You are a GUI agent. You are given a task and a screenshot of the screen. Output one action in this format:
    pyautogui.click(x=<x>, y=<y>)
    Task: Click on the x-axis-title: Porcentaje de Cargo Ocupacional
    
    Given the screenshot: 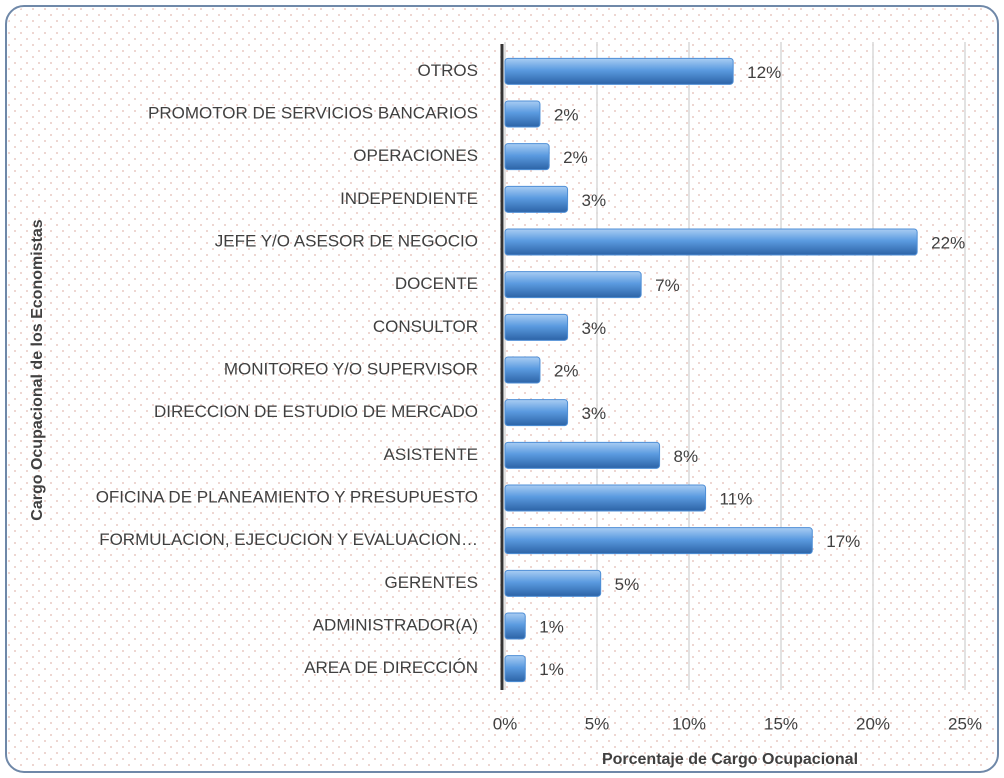 What is the action you would take?
    pyautogui.click(x=730, y=759)
    